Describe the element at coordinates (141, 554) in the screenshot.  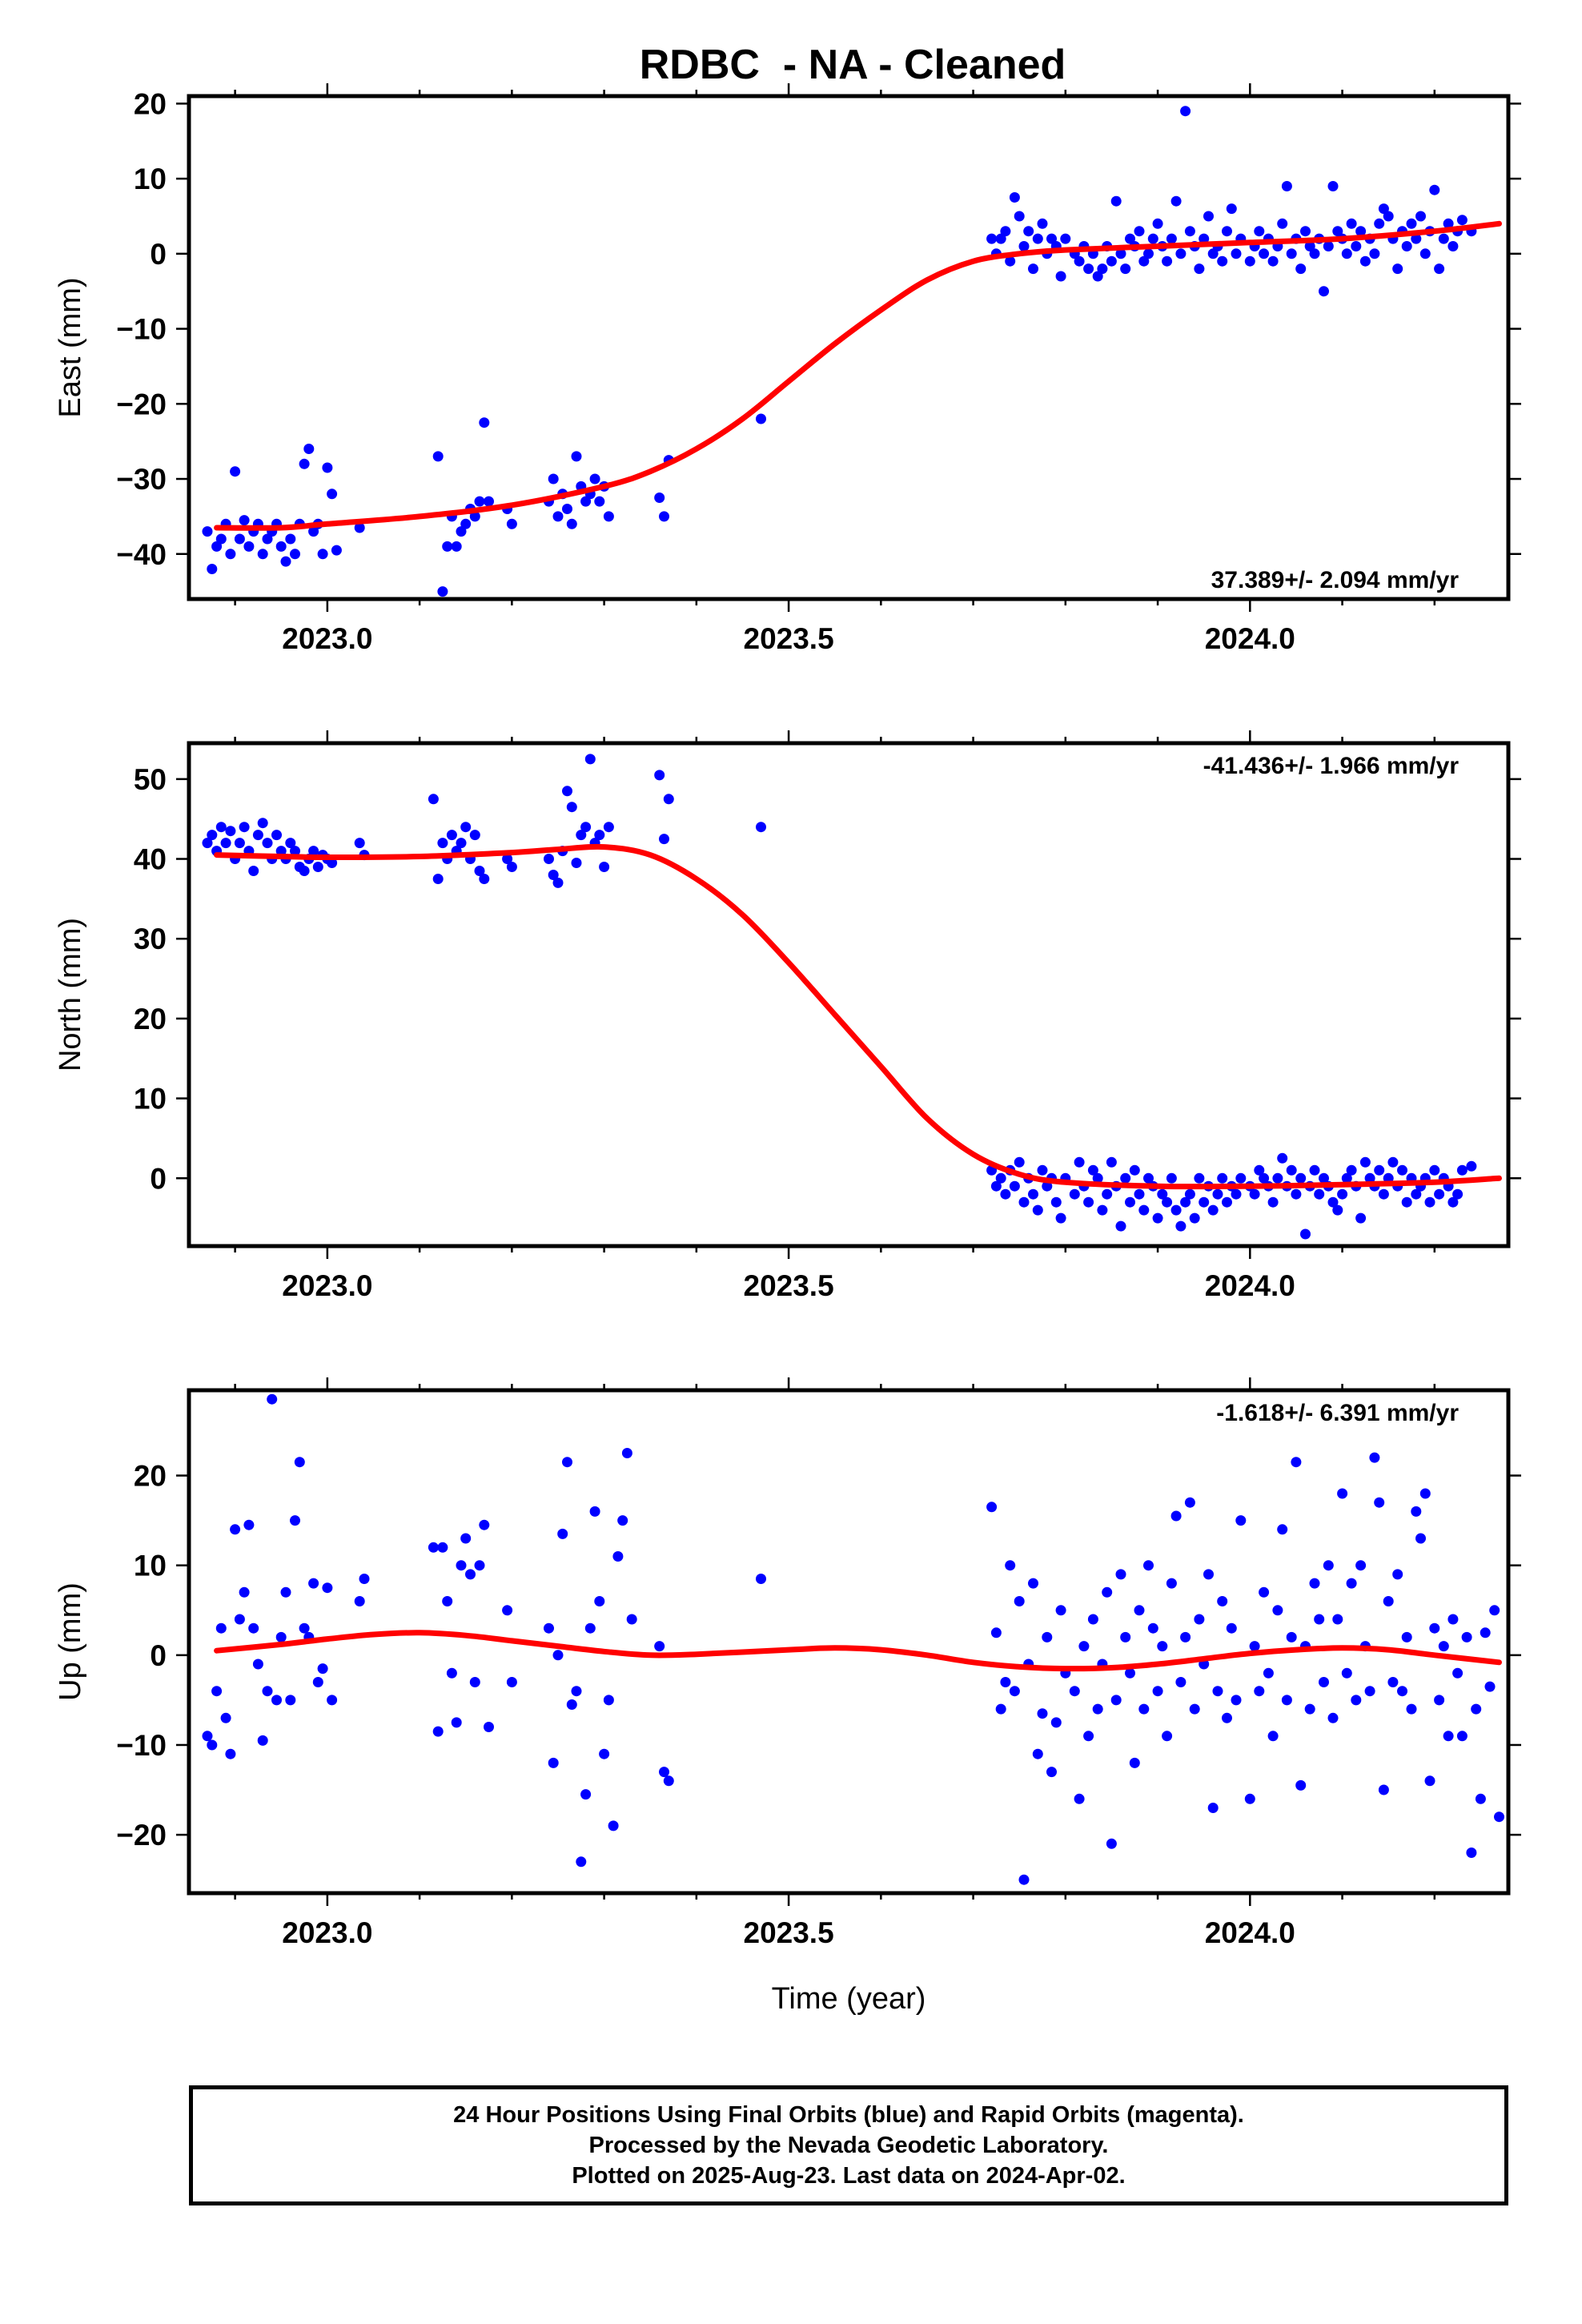
I see `east-ytick-label: −40` at that location.